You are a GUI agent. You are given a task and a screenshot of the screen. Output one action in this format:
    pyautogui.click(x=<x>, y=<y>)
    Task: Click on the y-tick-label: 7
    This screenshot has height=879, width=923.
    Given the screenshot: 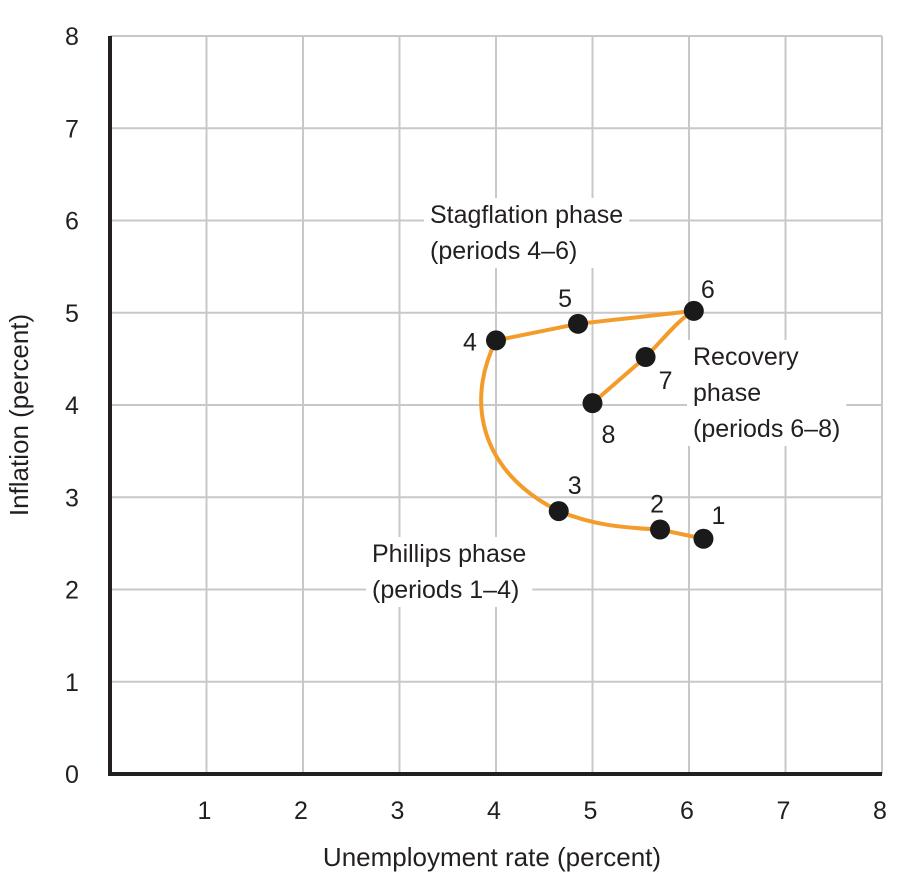 What is the action you would take?
    pyautogui.click(x=72, y=129)
    